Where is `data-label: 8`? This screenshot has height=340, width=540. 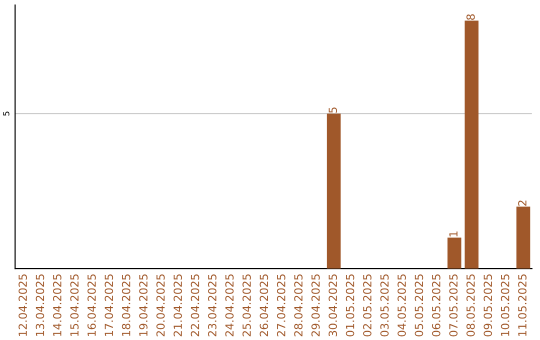 data-label: 8 is located at coordinates (470, 17).